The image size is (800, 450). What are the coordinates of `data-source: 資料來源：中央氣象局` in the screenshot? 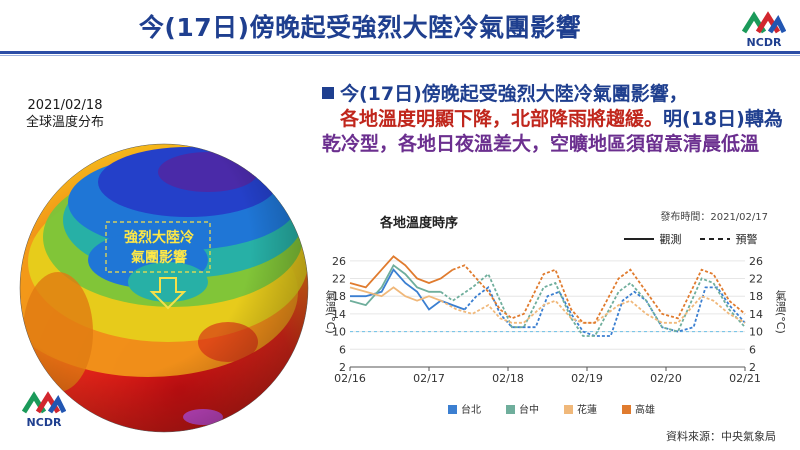 It's located at (721, 436).